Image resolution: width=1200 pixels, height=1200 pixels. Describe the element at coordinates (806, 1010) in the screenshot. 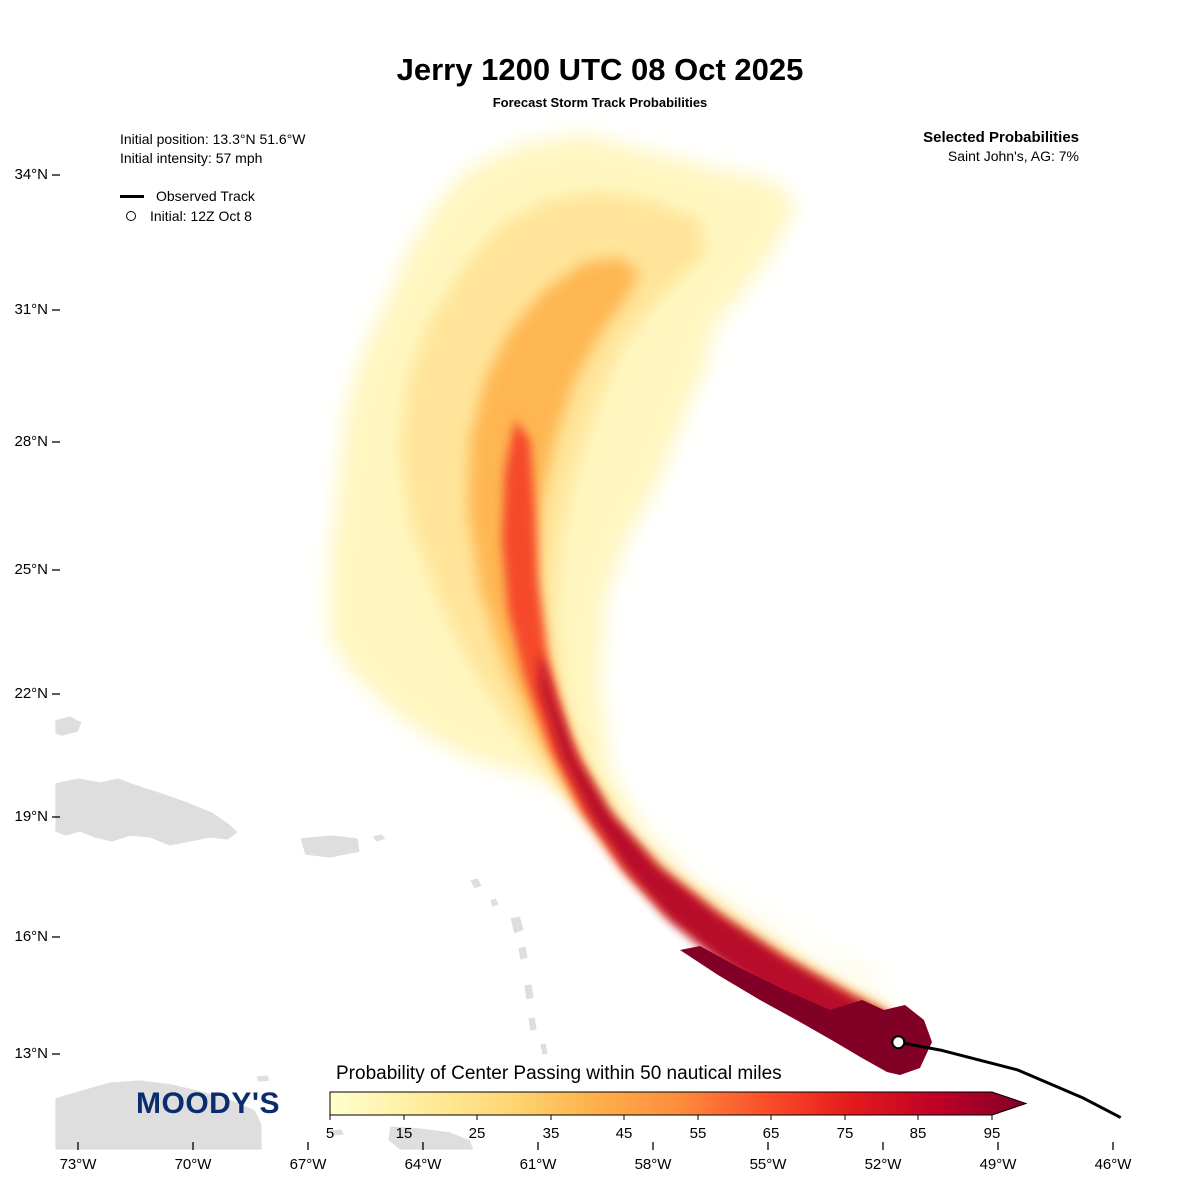

I see `swath-95-percent` at that location.